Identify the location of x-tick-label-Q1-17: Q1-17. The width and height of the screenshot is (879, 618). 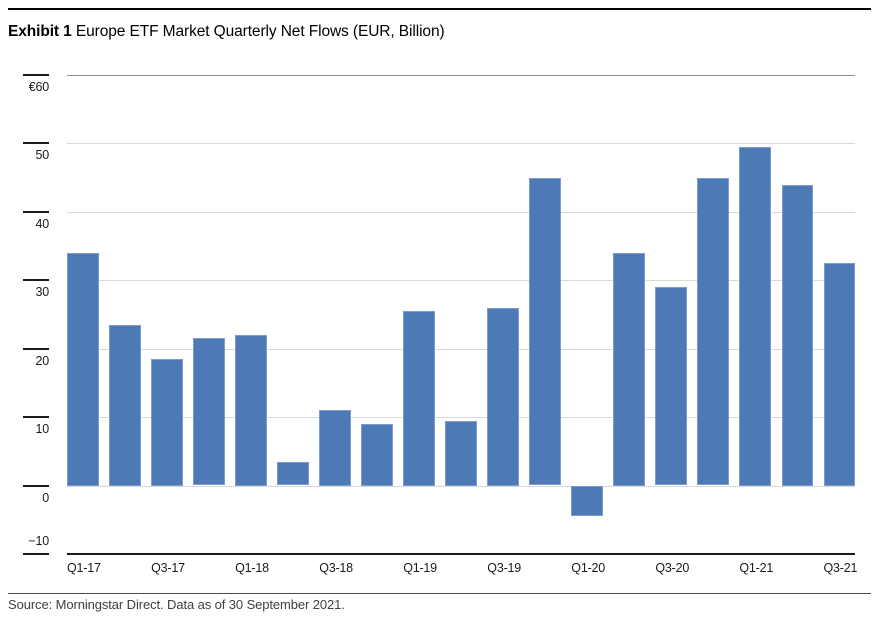
(84, 568).